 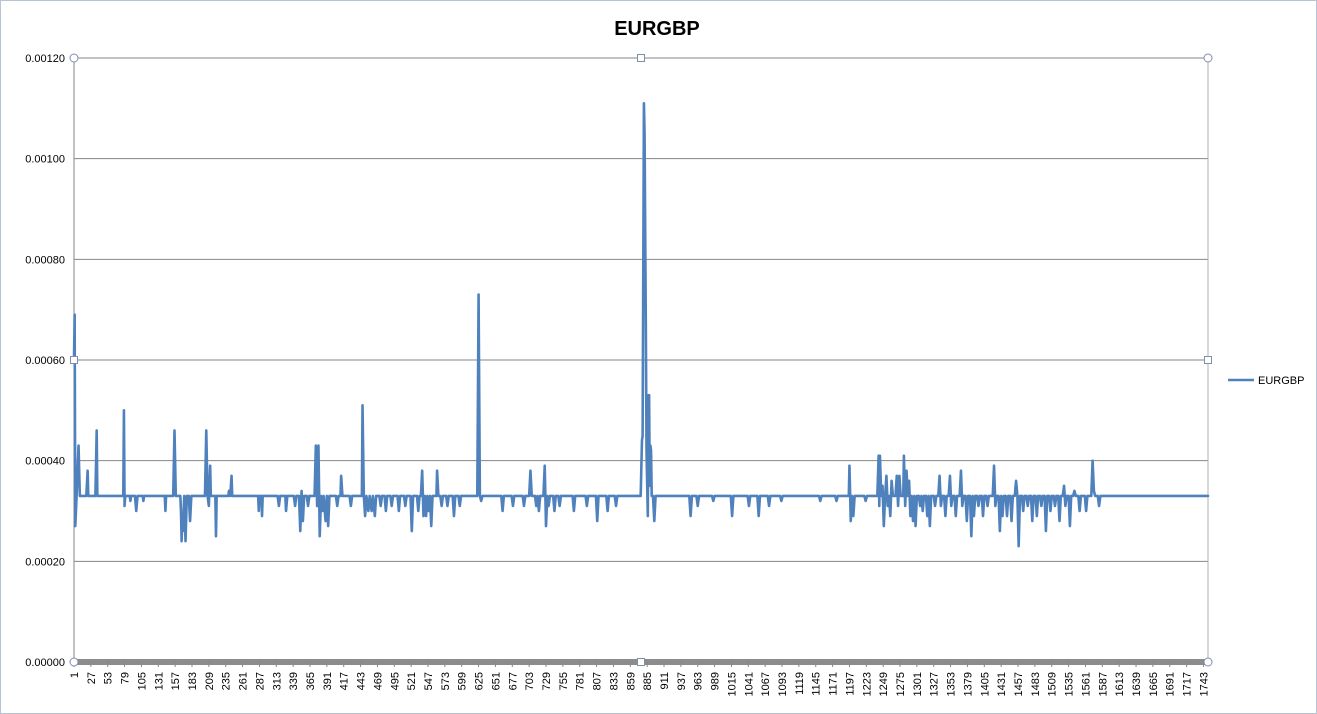 What do you see at coordinates (109, 678) in the screenshot?
I see `x-tick-label: 53` at bounding box center [109, 678].